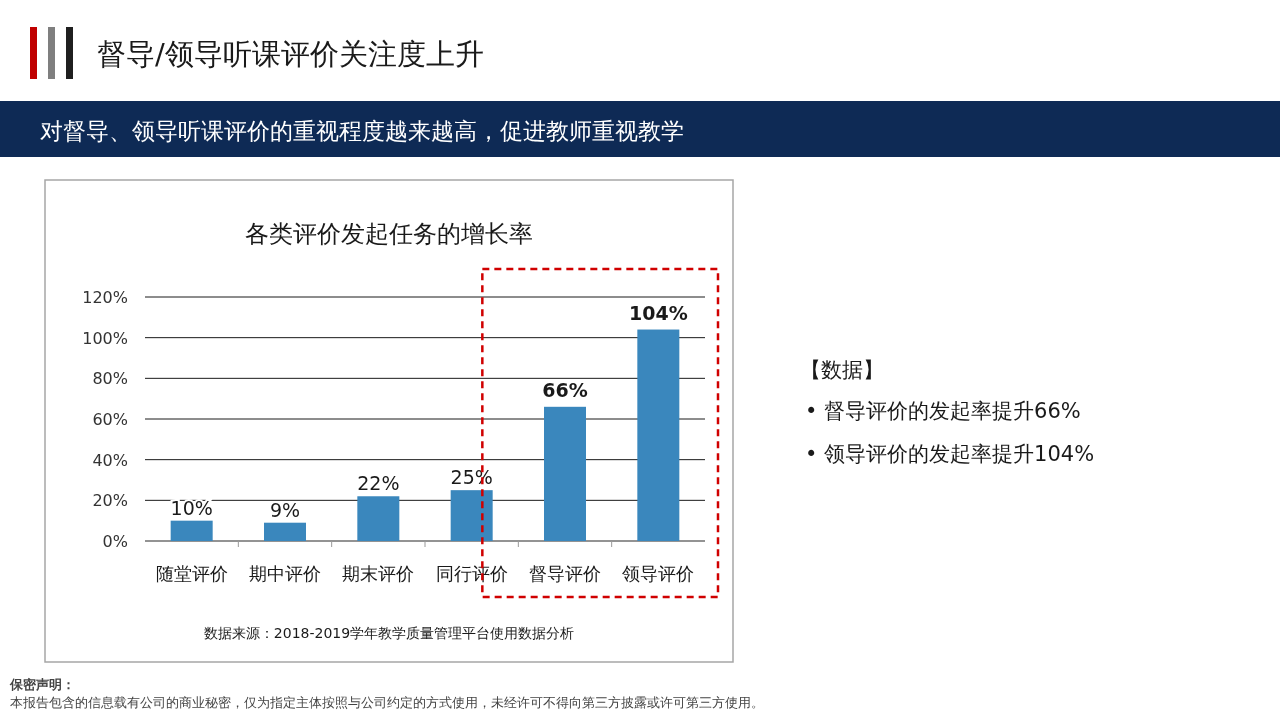  Describe the element at coordinates (658, 312) in the screenshot. I see `data-label: 104%` at that location.